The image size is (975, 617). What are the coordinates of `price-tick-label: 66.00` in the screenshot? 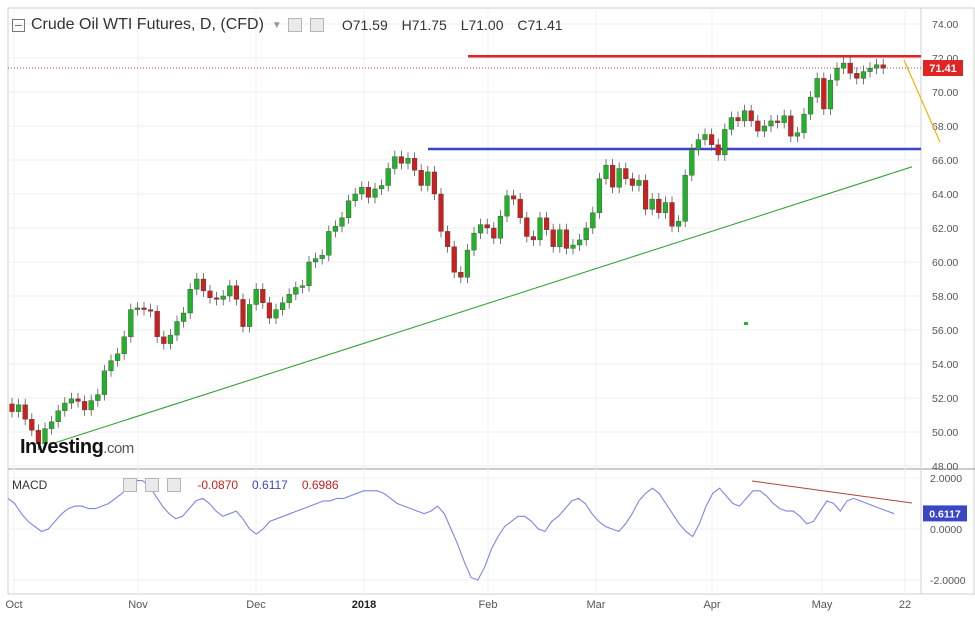 It's located at (945, 161).